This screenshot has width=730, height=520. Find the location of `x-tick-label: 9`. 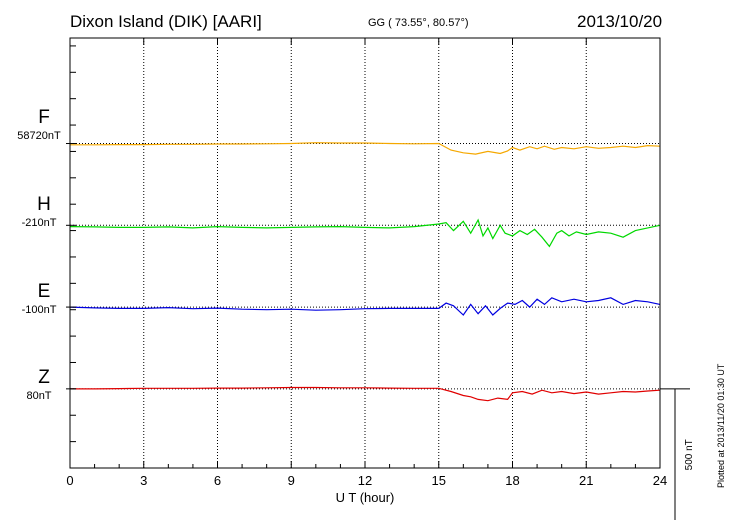

x-tick-label: 9 is located at coordinates (291, 480).